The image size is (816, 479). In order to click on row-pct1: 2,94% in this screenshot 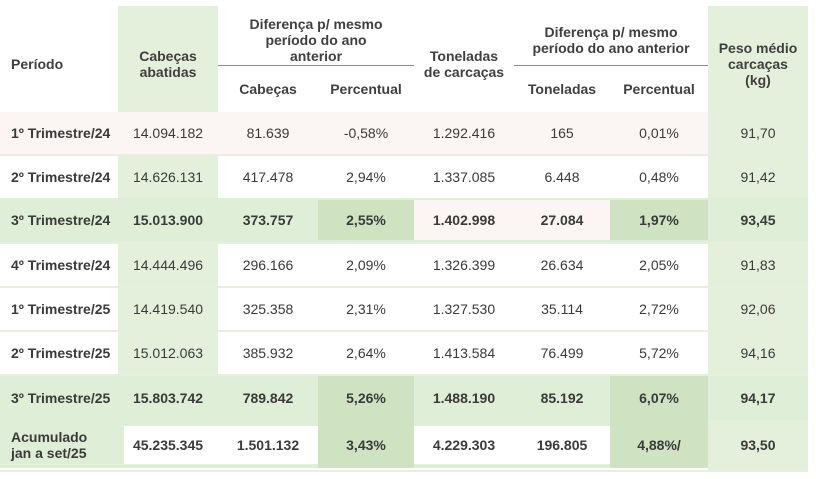, I will do `click(366, 176)`.